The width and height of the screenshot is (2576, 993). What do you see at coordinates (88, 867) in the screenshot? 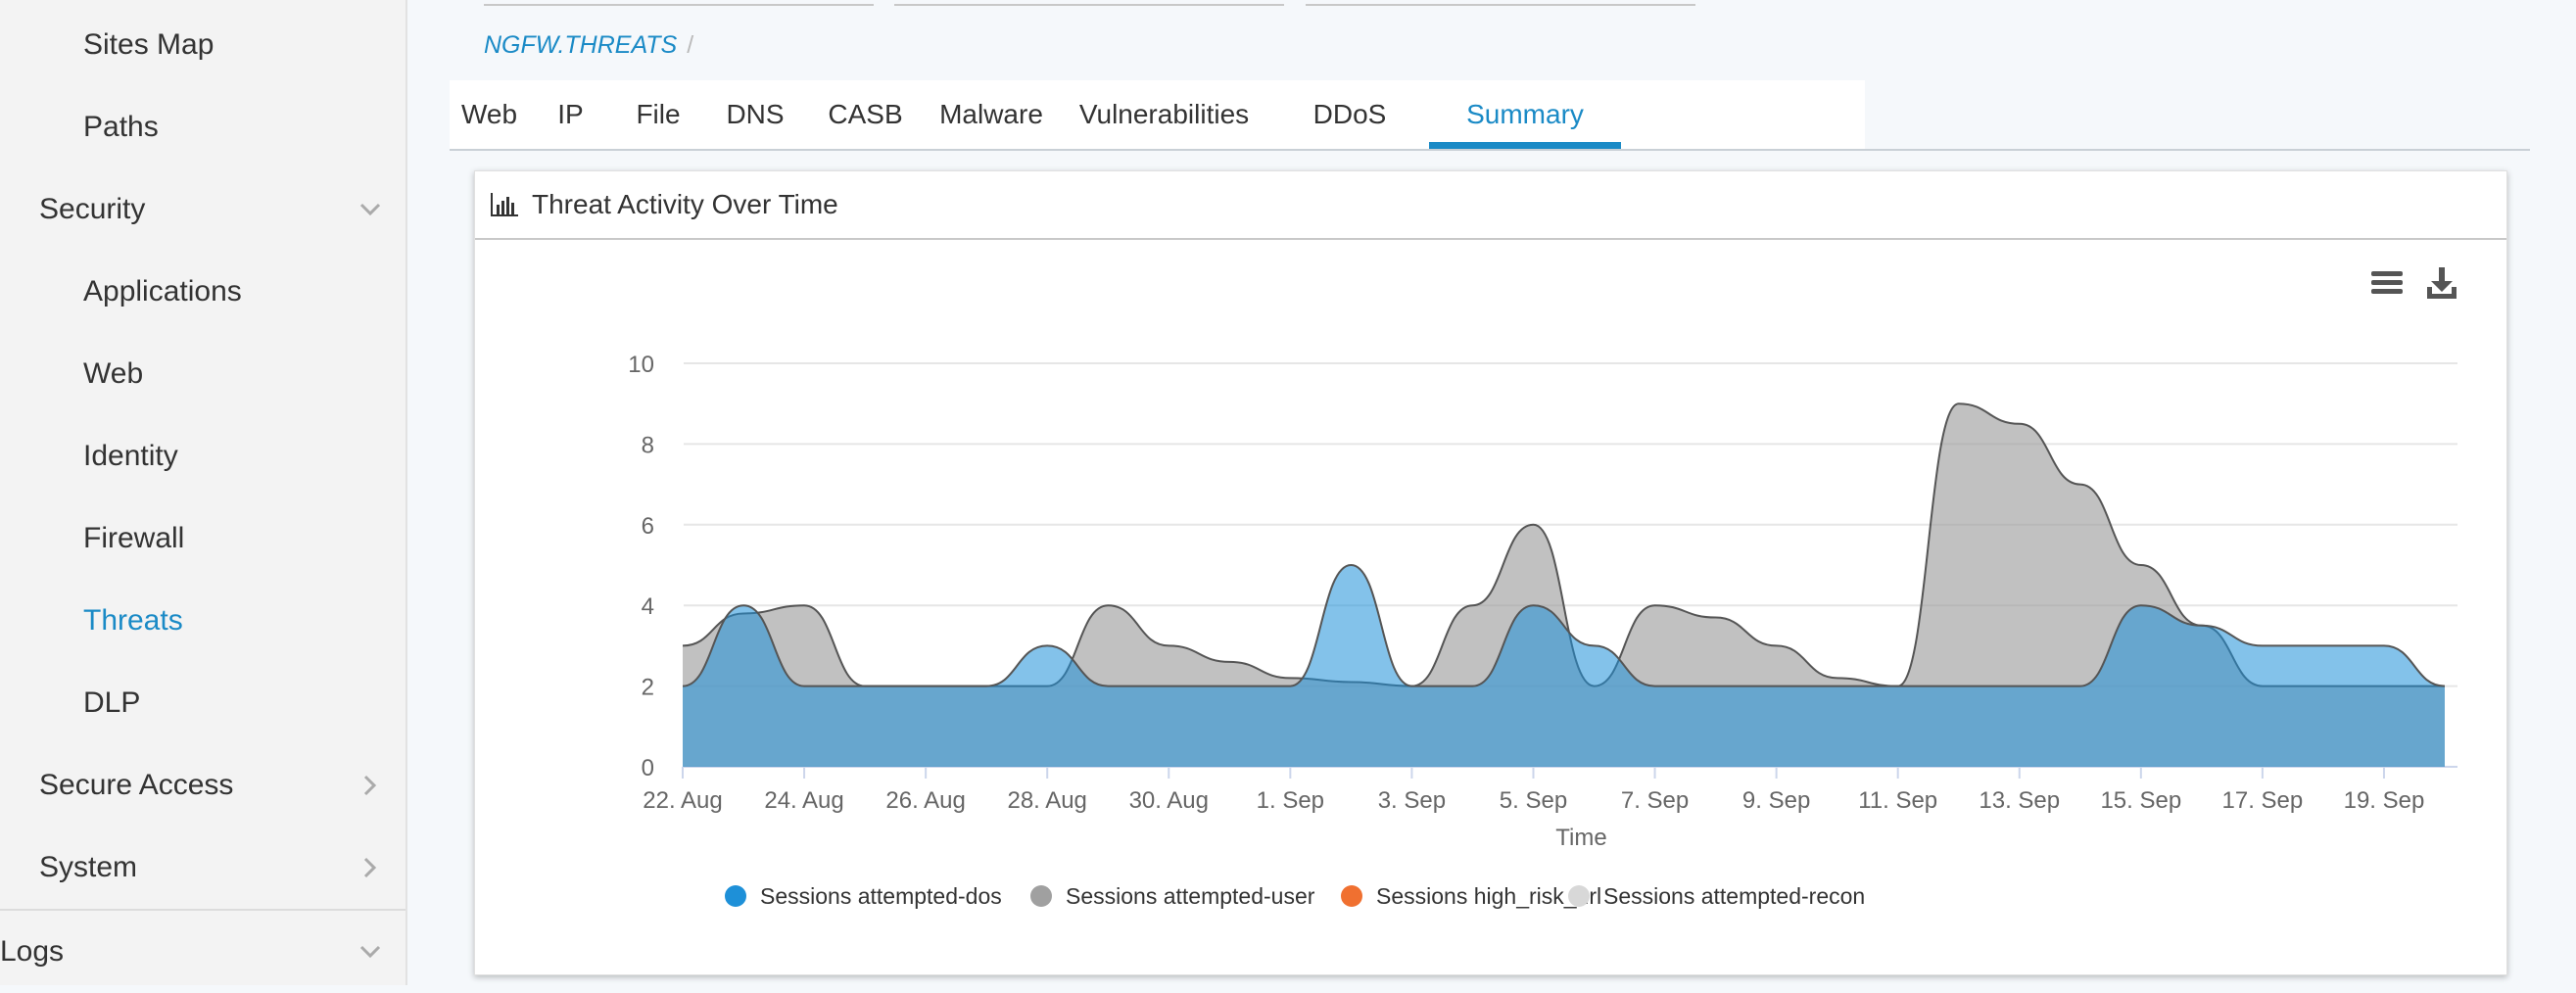
I see `sidebar-item-label: System` at bounding box center [88, 867].